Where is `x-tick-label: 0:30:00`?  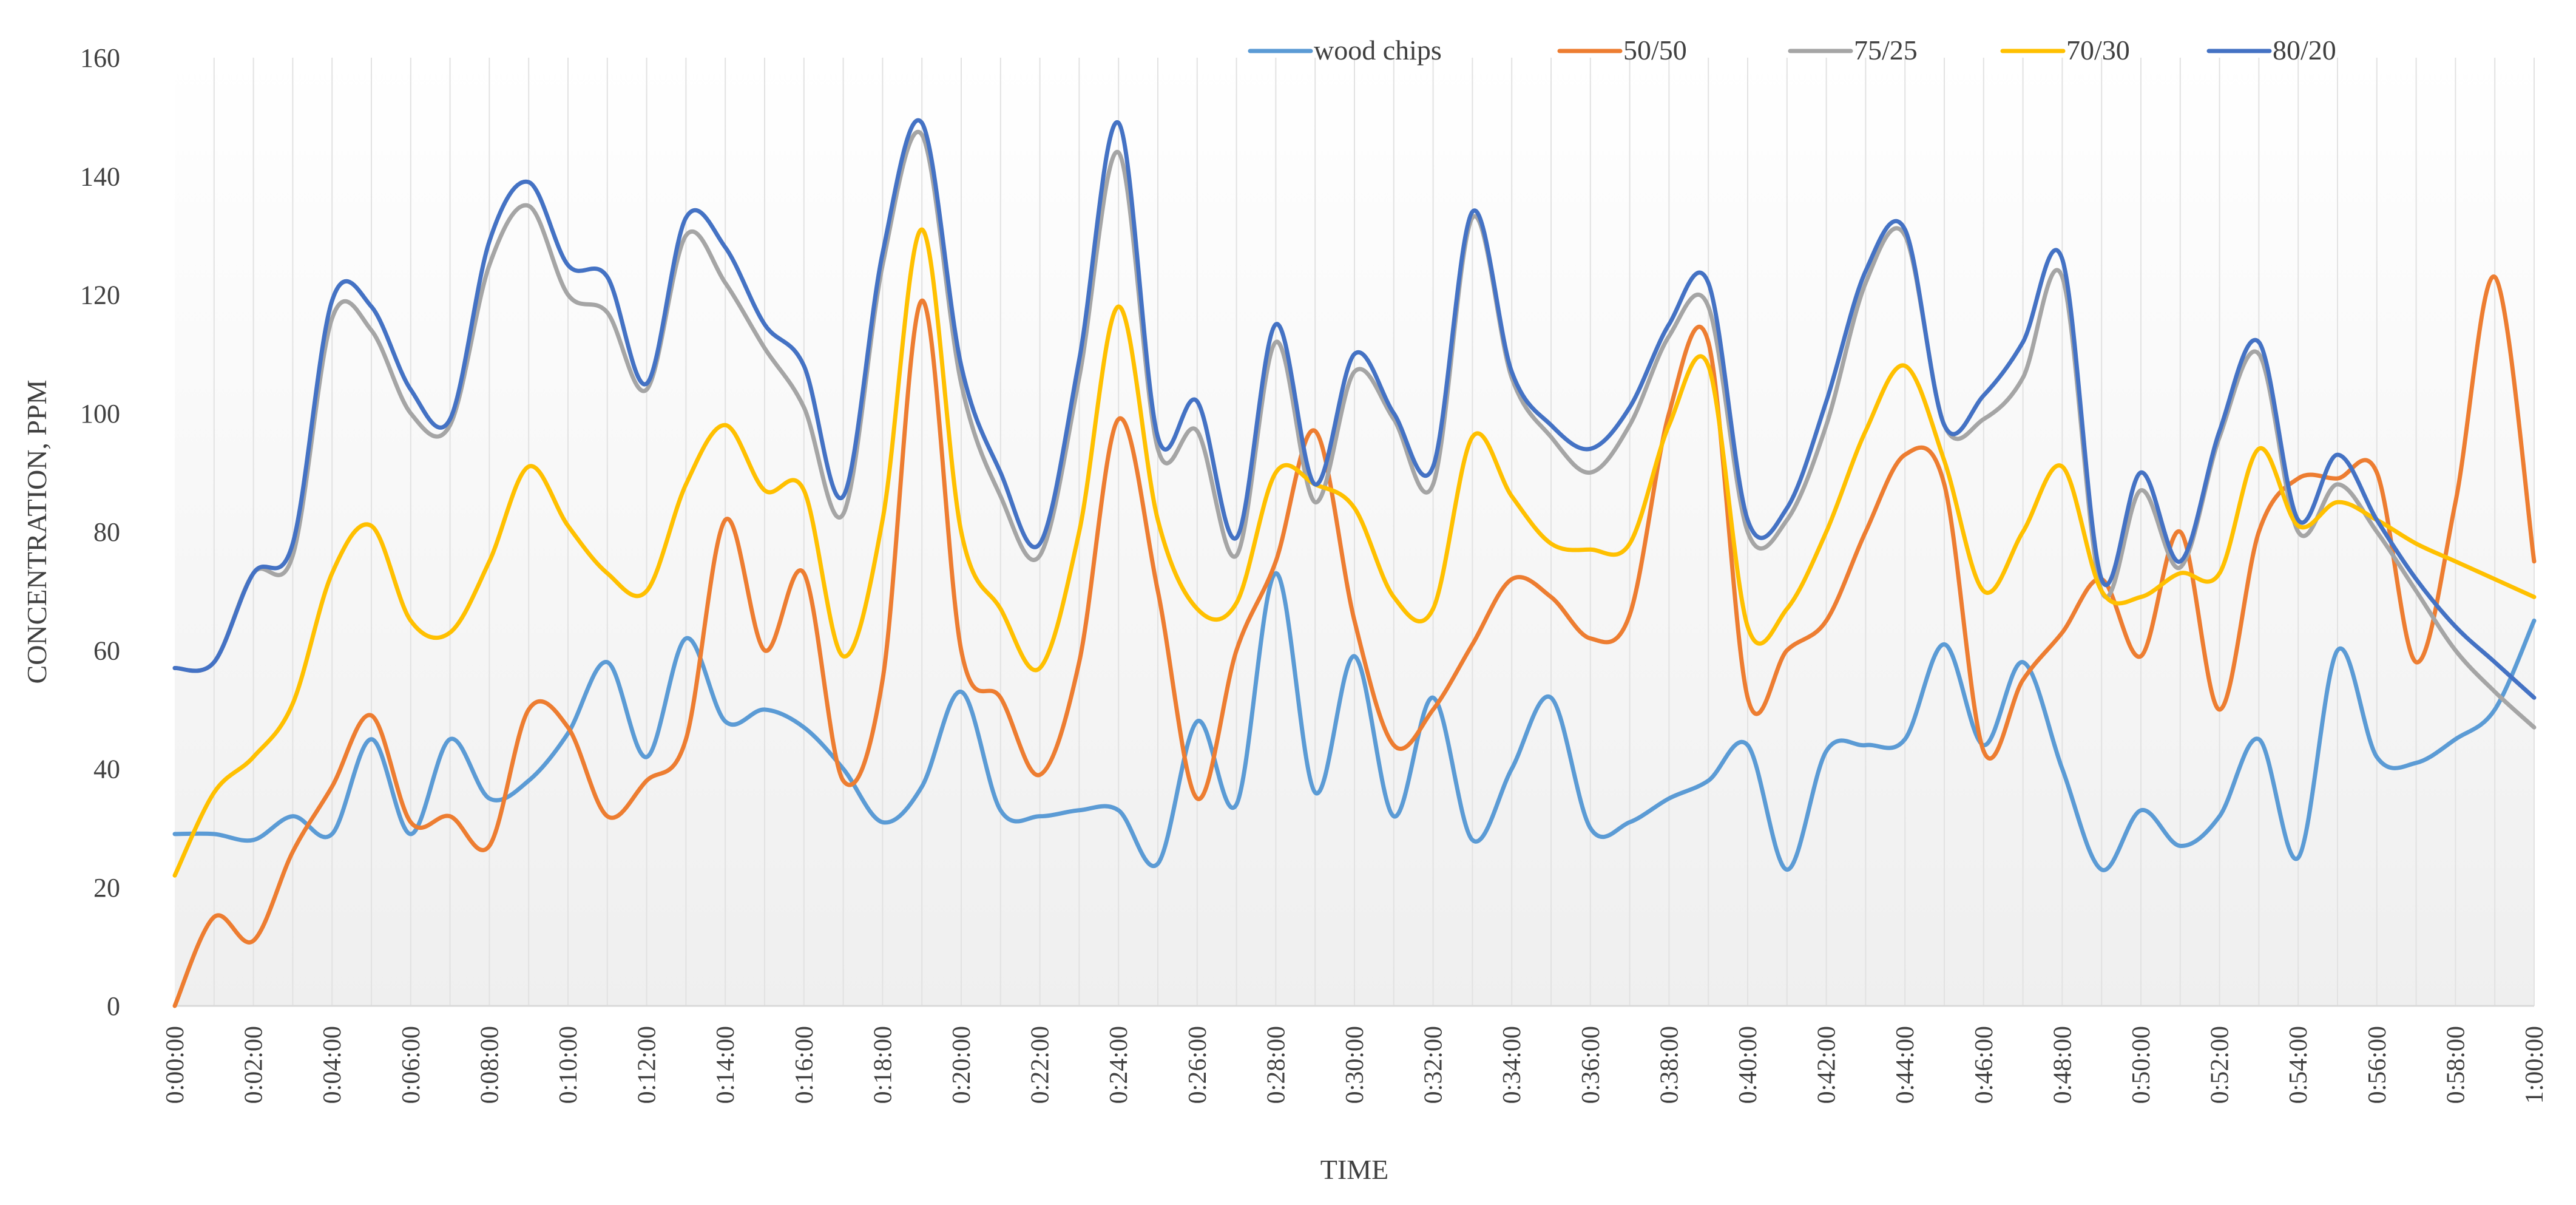 x-tick-label: 0:30:00 is located at coordinates (1355, 1065).